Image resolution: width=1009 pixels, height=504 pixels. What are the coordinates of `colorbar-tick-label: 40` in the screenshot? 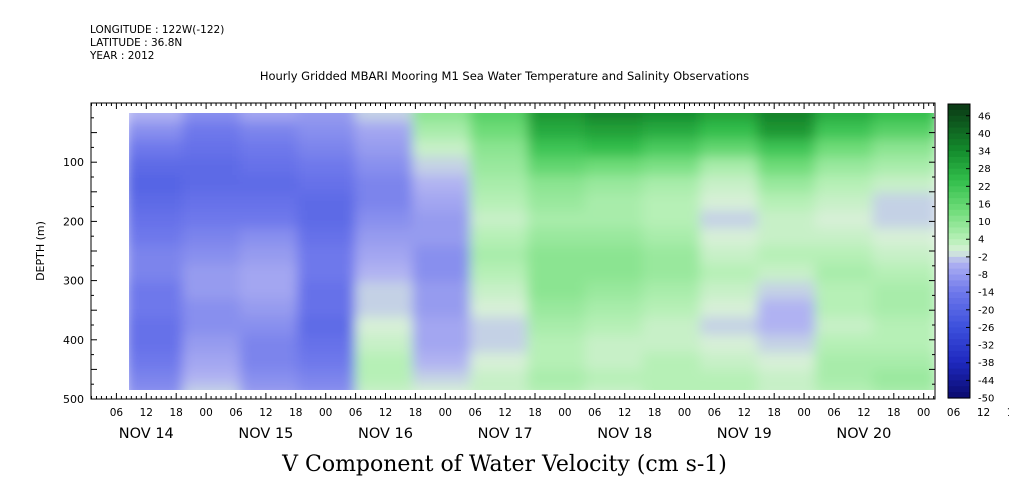 It's located at (984, 134).